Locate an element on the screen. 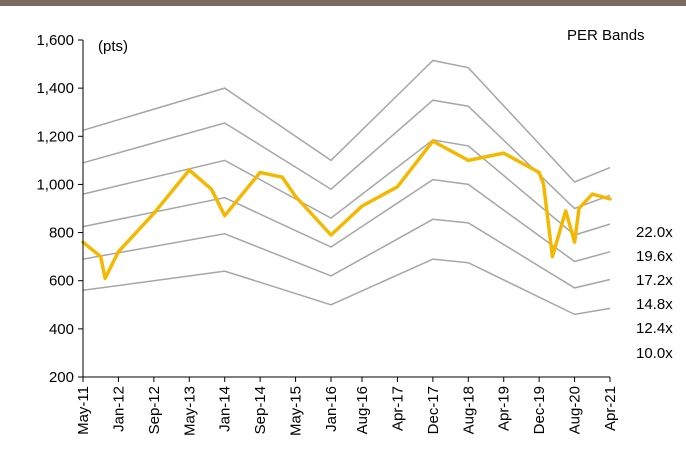 Image resolution: width=686 pixels, height=459 pixels. band-label: 22.0x is located at coordinates (654, 232).